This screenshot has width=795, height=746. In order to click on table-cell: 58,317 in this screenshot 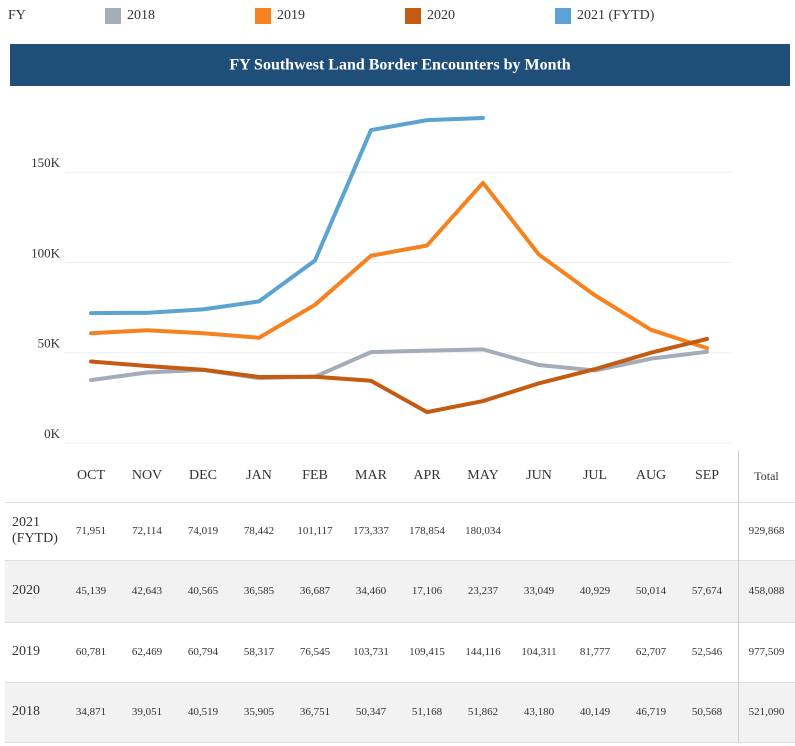, I will do `click(259, 652)`.